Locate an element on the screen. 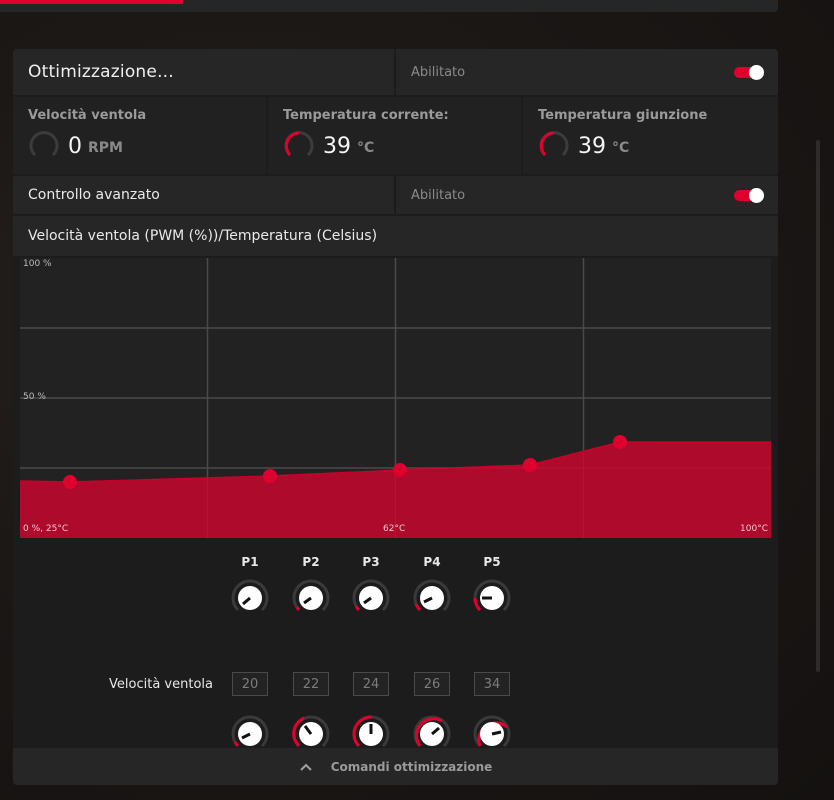  fan-speed-knob-p2 is located at coordinates (311, 598).